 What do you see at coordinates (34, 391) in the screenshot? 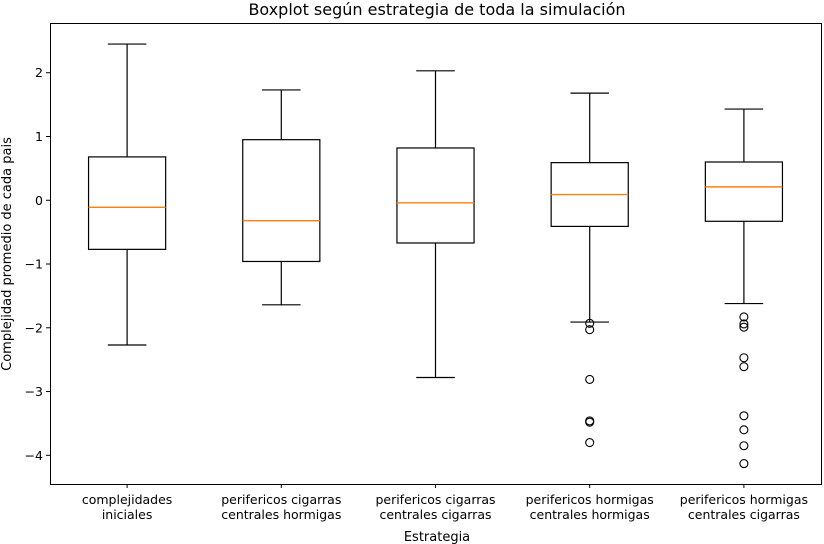
I see `y-tick-label: −3` at bounding box center [34, 391].